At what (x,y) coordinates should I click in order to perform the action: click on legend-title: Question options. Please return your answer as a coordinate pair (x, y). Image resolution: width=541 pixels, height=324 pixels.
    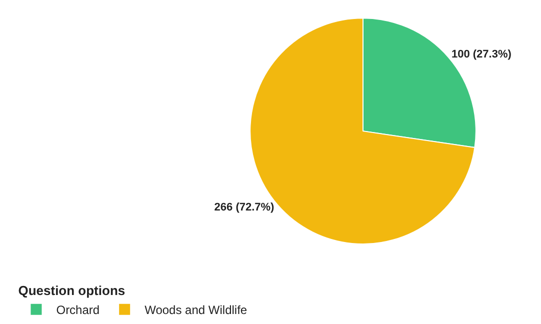
    Looking at the image, I should click on (72, 290).